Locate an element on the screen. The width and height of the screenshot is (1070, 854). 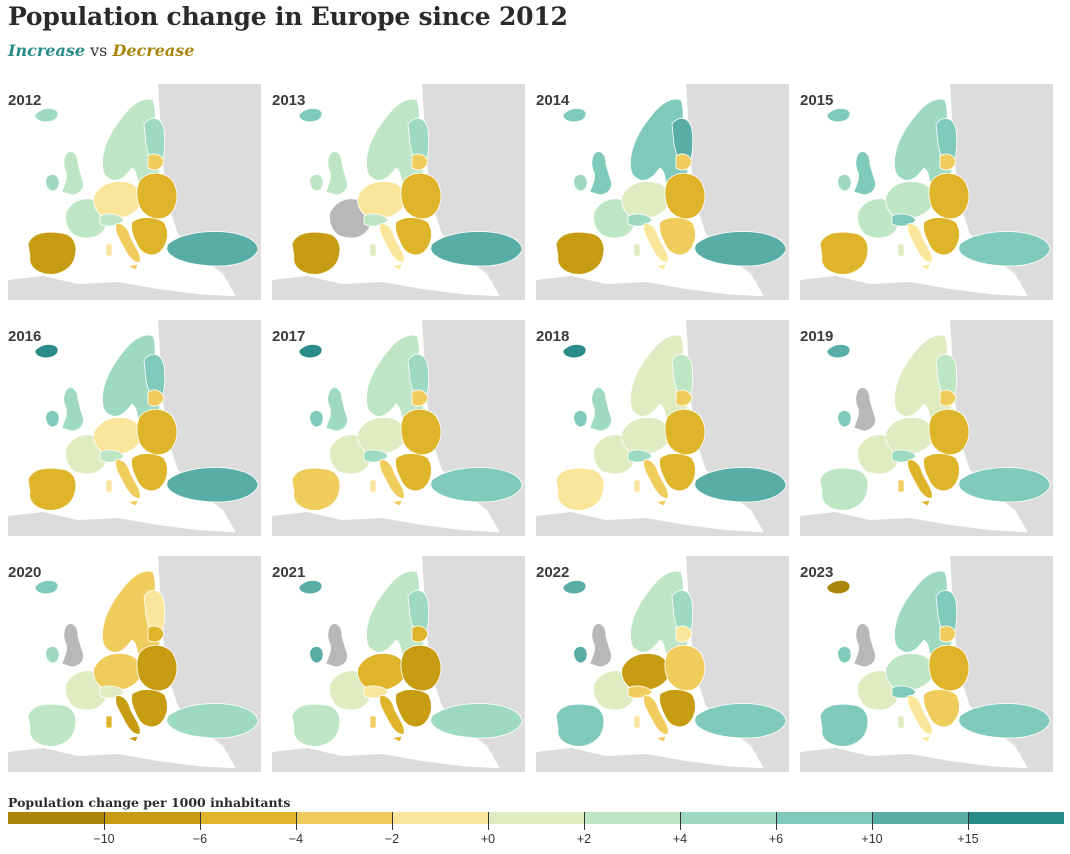
panel-year-label: 2016 is located at coordinates (25, 336).